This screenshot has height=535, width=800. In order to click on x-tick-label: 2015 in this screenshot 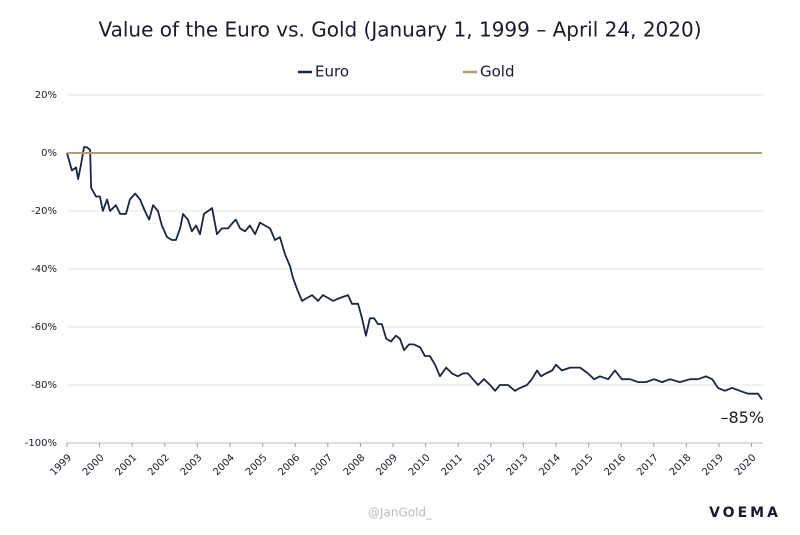, I will do `click(583, 465)`.